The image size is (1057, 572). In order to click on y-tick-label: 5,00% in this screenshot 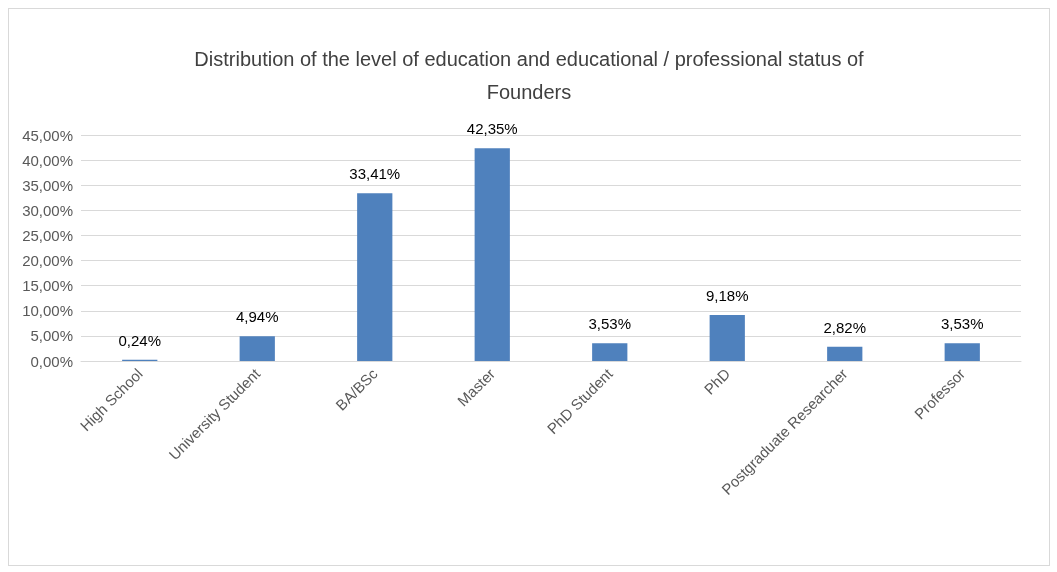, I will do `click(51, 336)`.